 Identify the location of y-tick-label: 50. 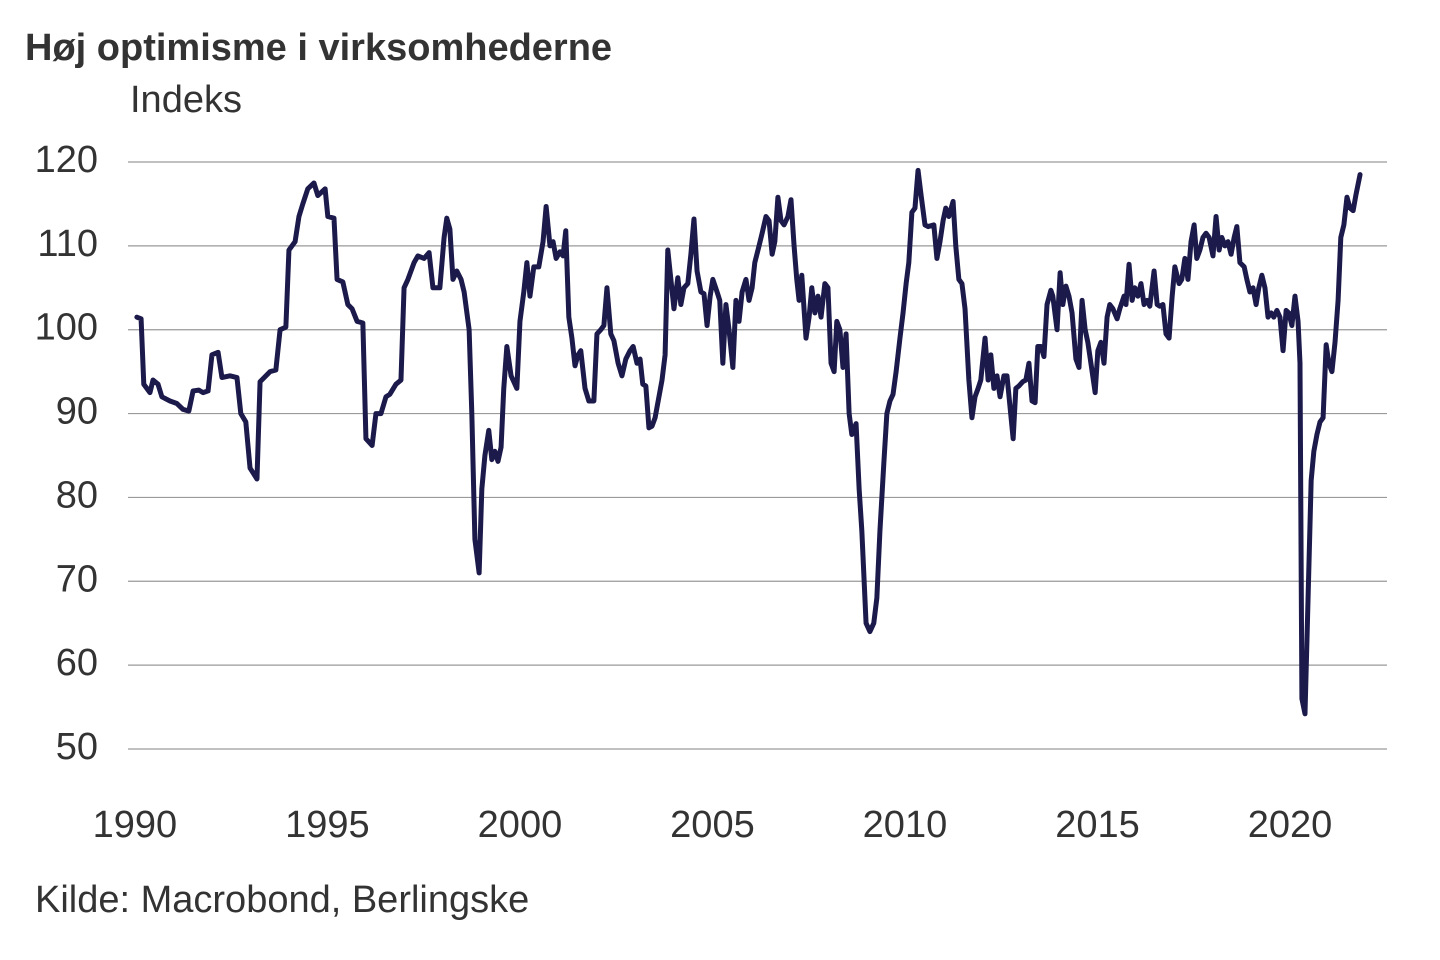
(77, 747).